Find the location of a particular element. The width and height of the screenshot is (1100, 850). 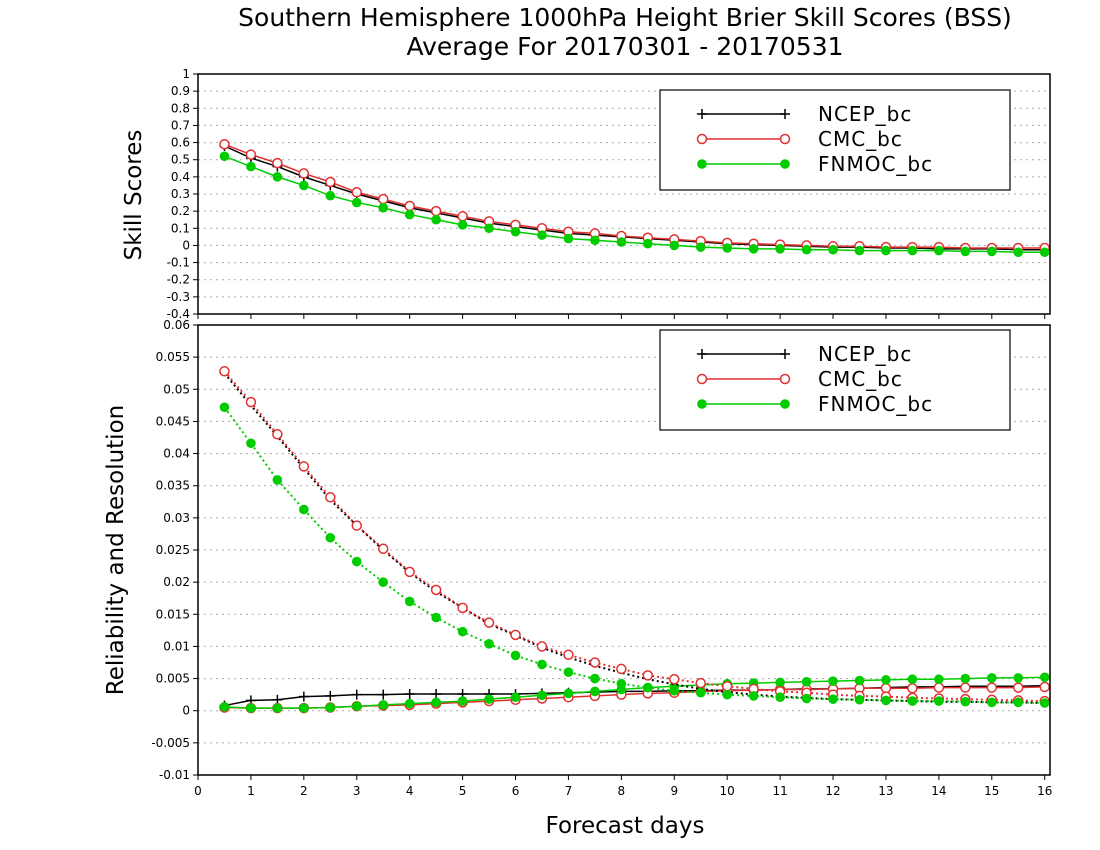

y-tick-label: 0.01 is located at coordinates (176, 646).